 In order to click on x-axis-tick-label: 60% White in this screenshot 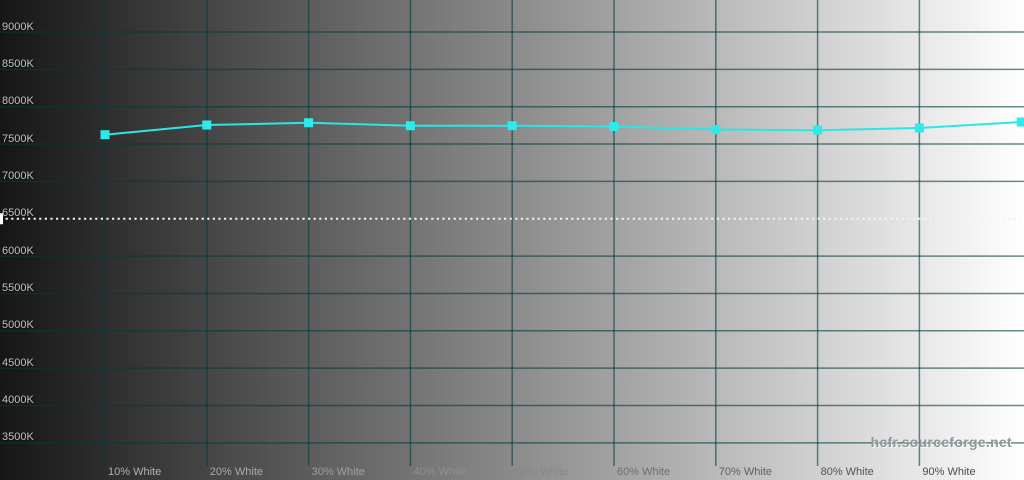, I will do `click(644, 472)`.